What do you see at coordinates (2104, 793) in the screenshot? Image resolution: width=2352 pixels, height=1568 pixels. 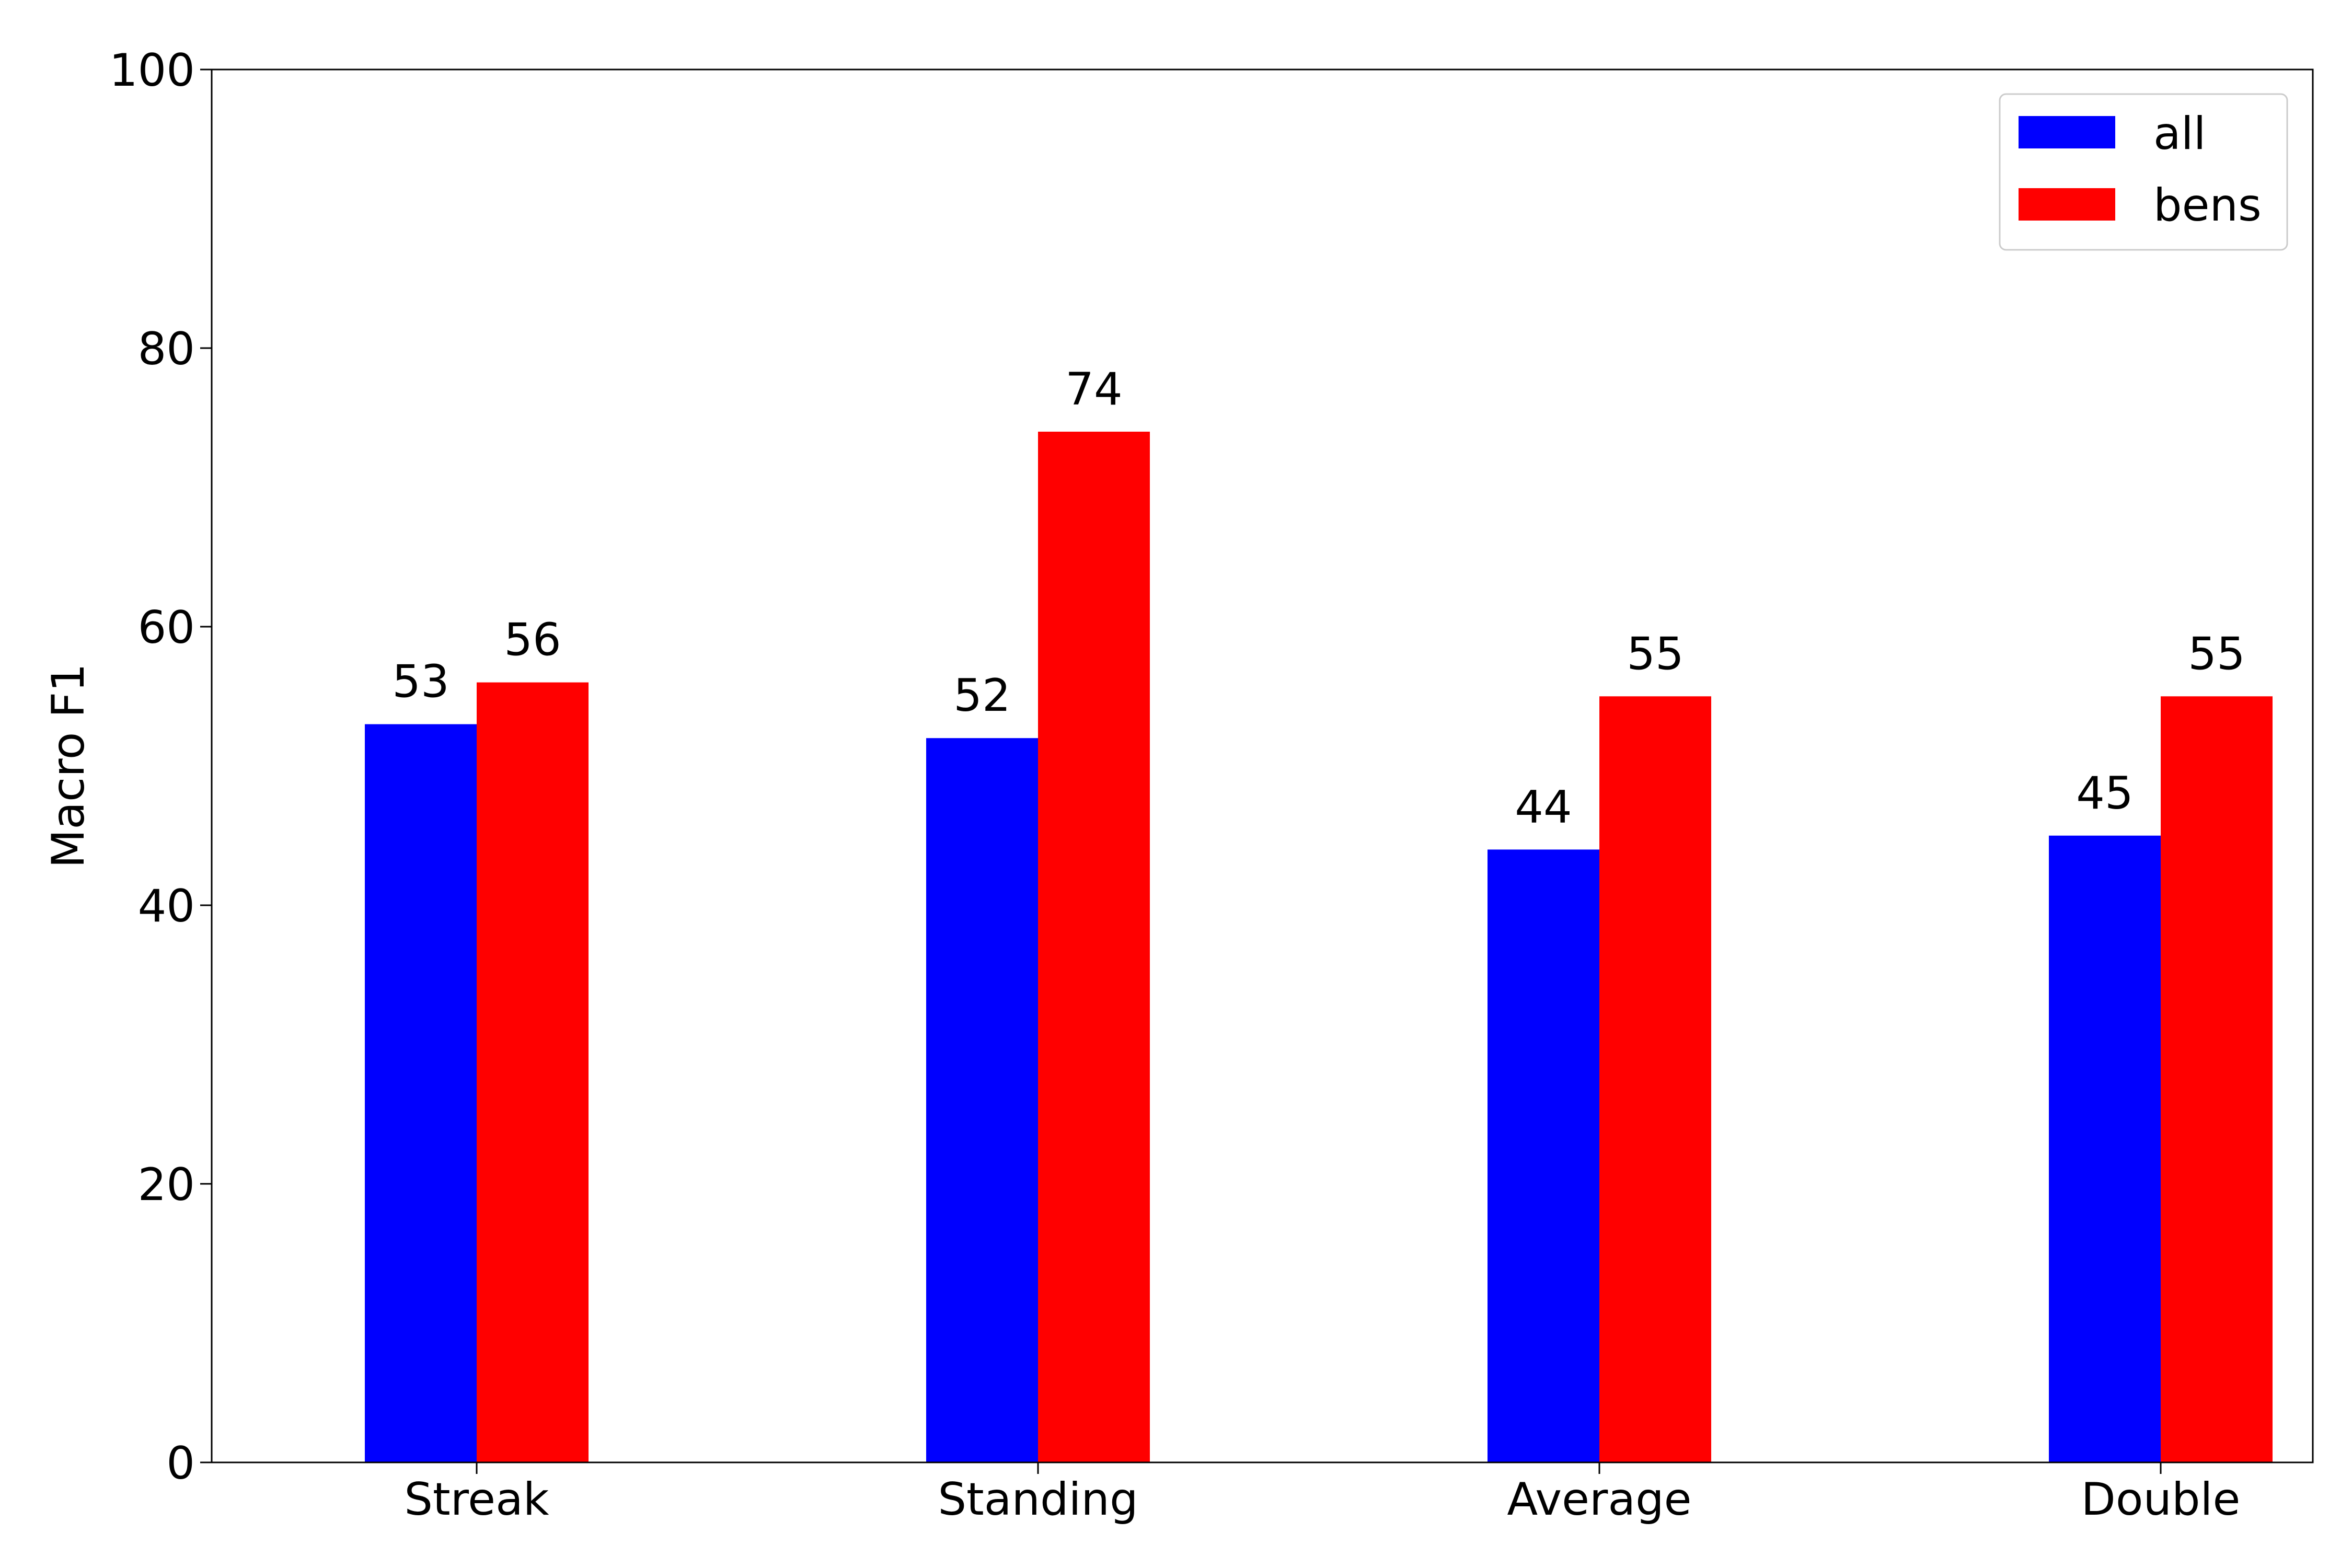 I see `bar-label-double-all: 45` at bounding box center [2104, 793].